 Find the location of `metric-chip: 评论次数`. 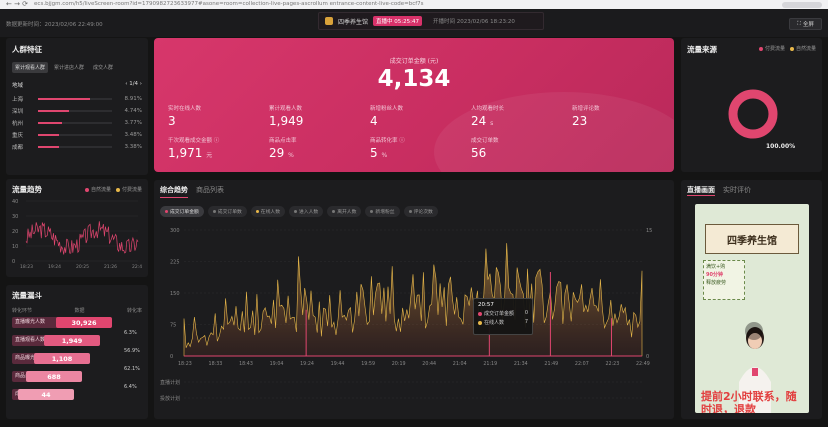

metric-chip: 评论次数 is located at coordinates (420, 211).